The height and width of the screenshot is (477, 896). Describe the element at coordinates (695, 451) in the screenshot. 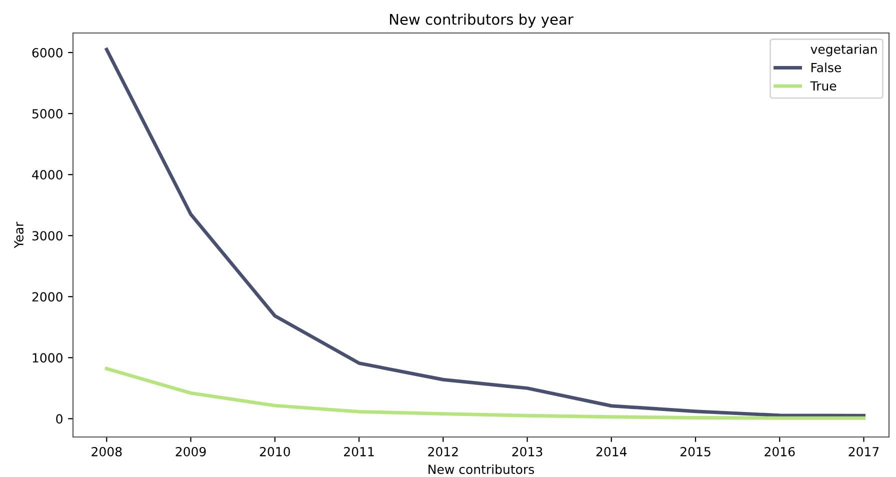

I see `x-tick-label: 2015` at that location.